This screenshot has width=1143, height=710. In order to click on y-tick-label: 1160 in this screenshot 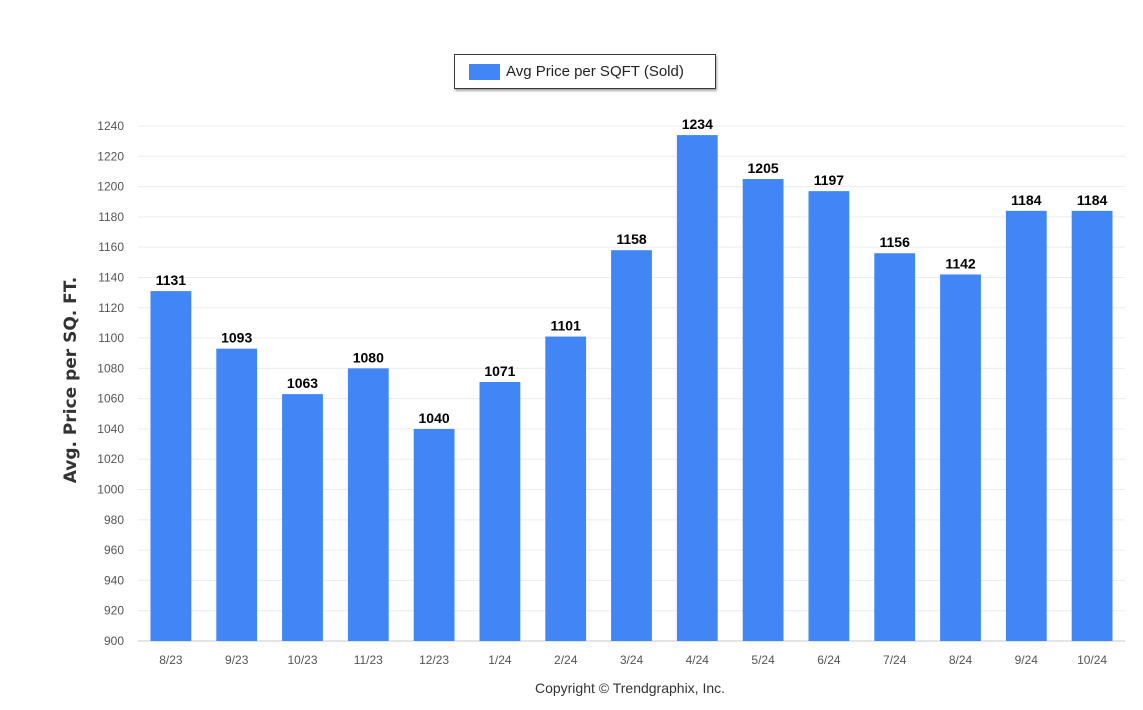, I will do `click(111, 247)`.